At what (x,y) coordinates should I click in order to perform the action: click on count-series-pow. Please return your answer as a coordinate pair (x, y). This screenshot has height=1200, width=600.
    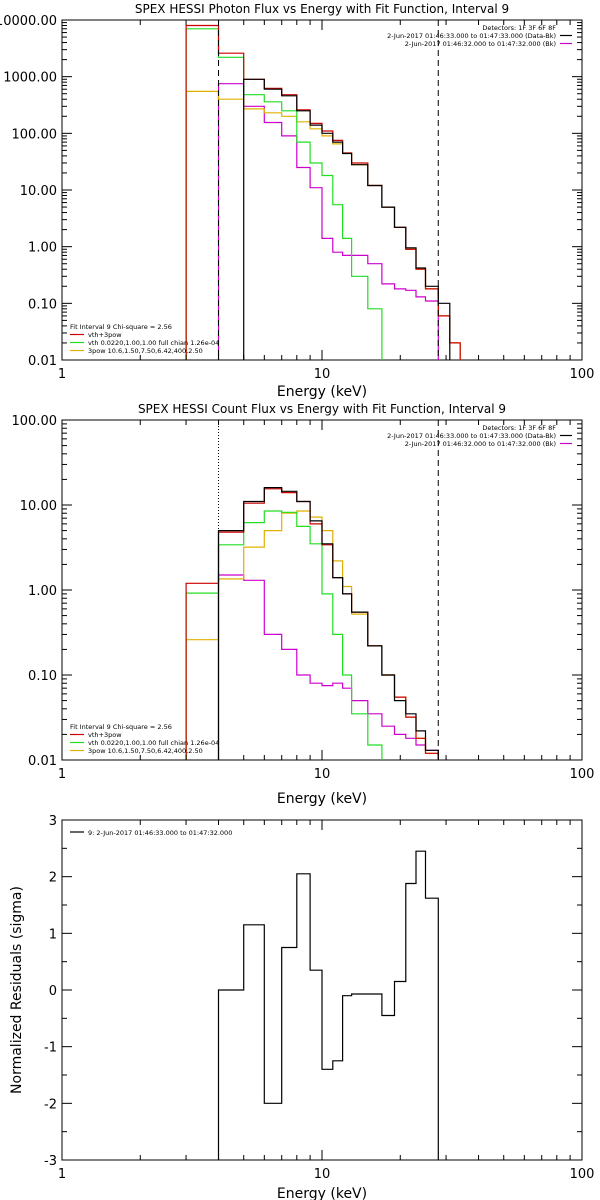
    Looking at the image, I should click on (312, 635).